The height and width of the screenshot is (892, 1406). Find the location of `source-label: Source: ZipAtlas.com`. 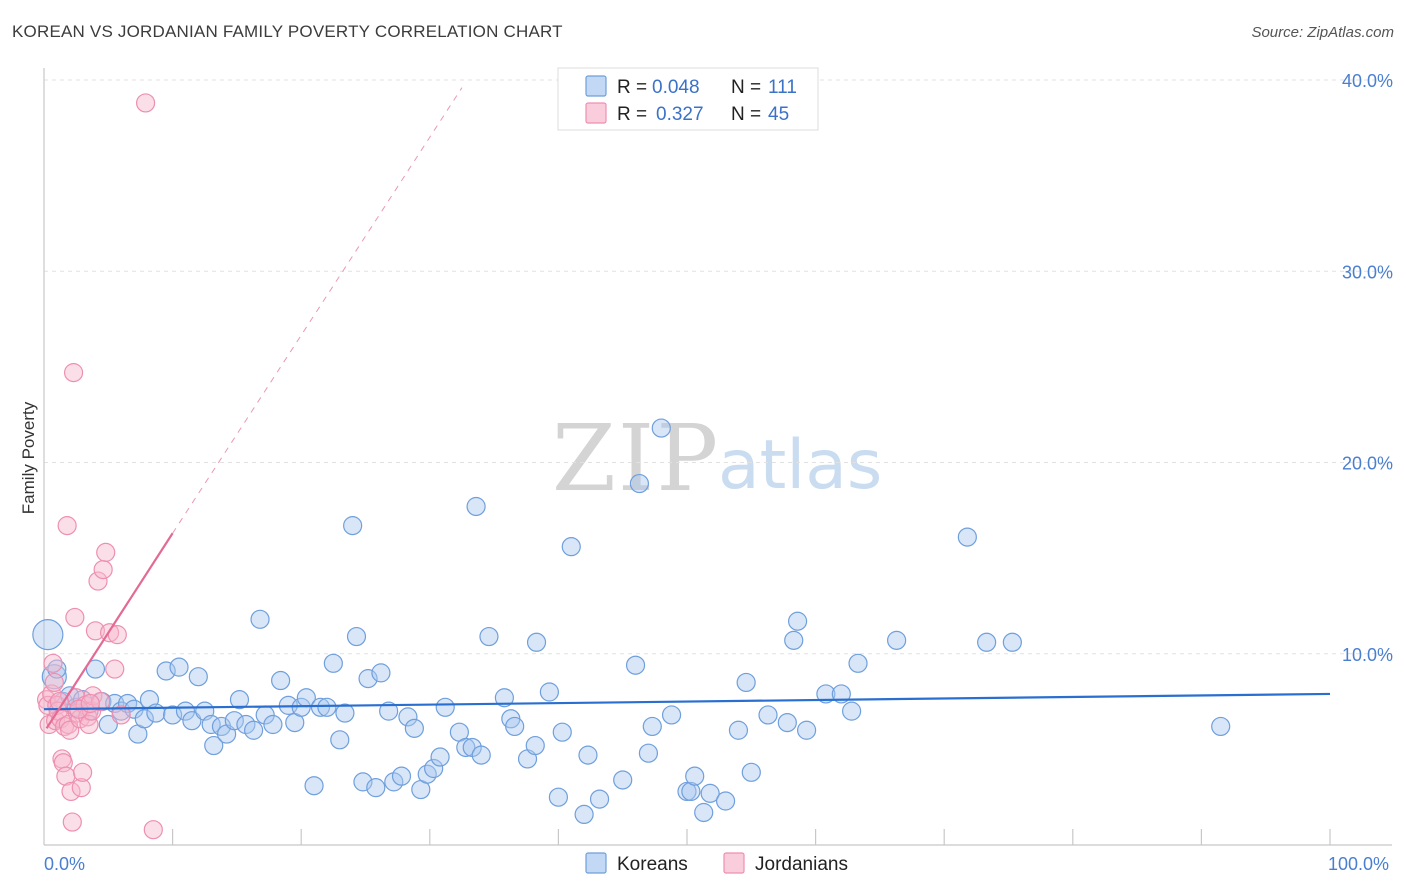

source-label: Source: ZipAtlas.com is located at coordinates (1322, 32).